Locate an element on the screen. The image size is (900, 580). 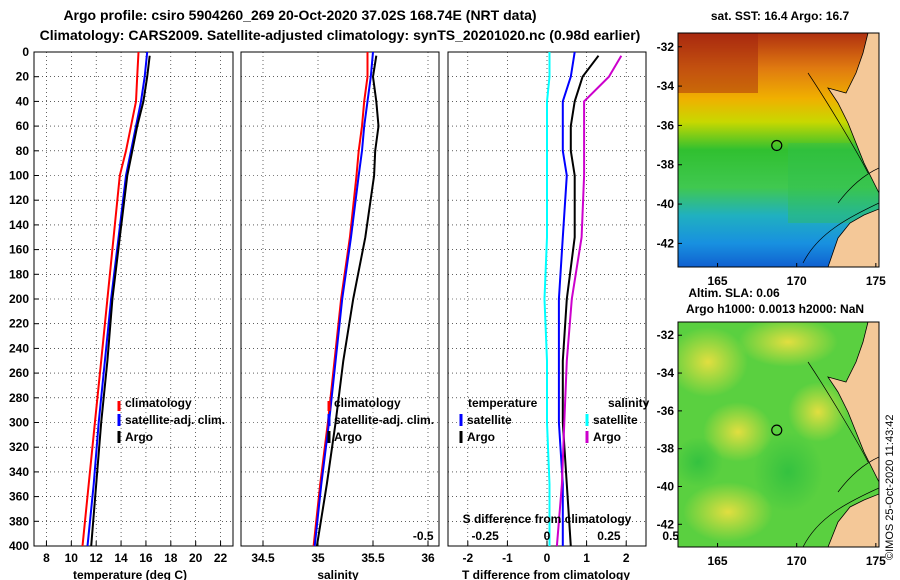
map-x-tick-label: 165 is located at coordinates (718, 561).